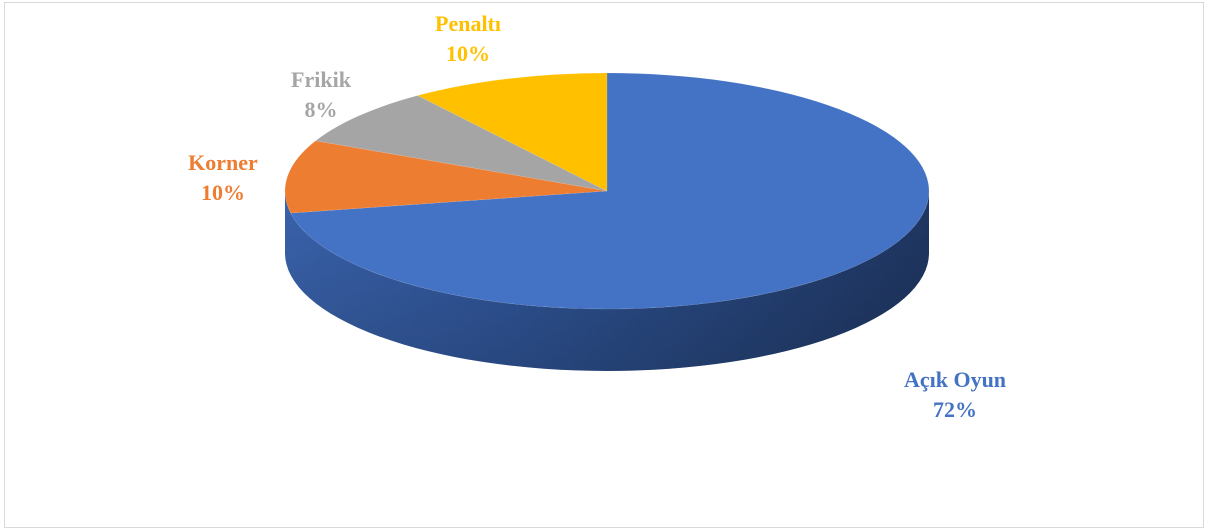 The height and width of the screenshot is (532, 1208). I want to click on slice-korner, so click(446, 177).